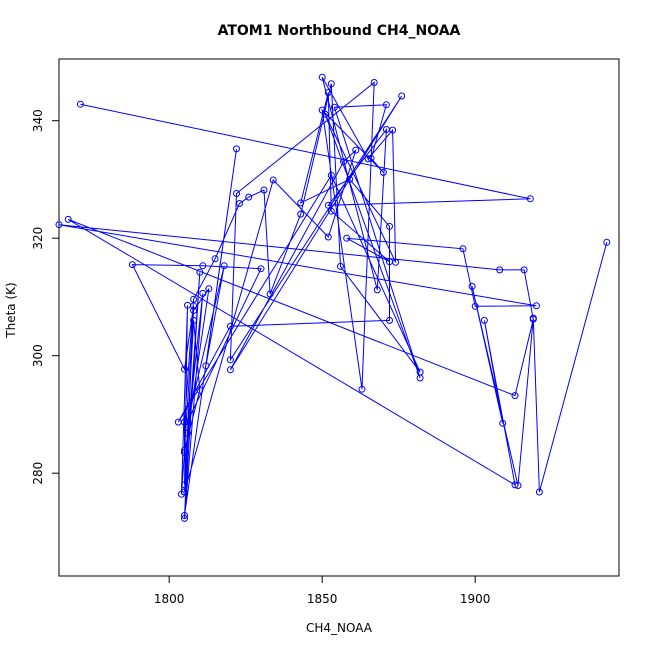  Describe the element at coordinates (38, 120) in the screenshot. I see `y-tick-label: 340` at that location.